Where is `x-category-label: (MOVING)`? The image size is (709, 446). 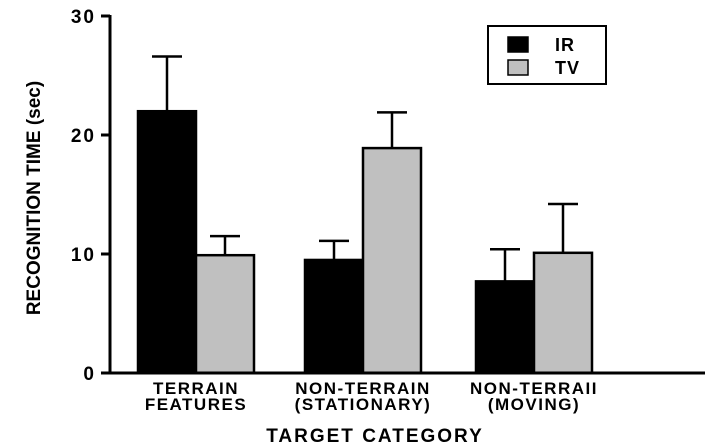
x-category-label: (MOVING) is located at coordinates (534, 404).